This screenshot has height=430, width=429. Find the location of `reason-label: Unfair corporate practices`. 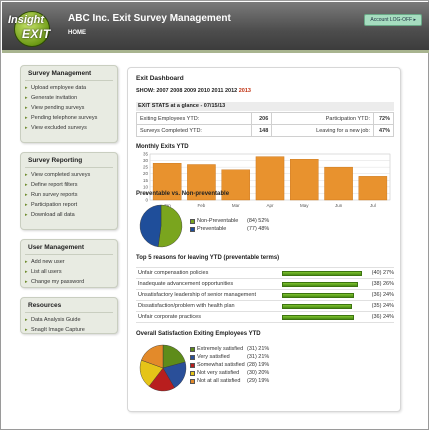

reason-label: Unfair corporate practices is located at coordinates (169, 317).